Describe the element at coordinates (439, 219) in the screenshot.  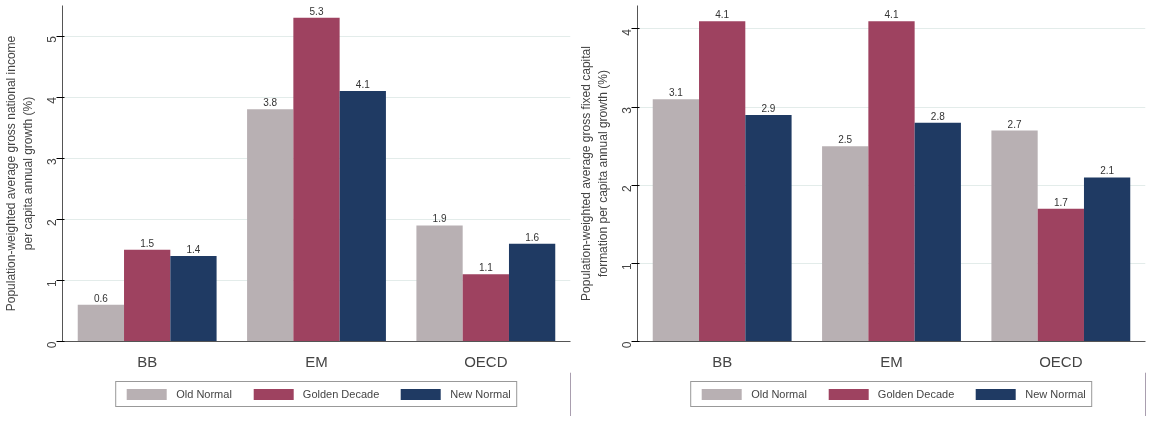
I see `data-label: 1.9` at that location.